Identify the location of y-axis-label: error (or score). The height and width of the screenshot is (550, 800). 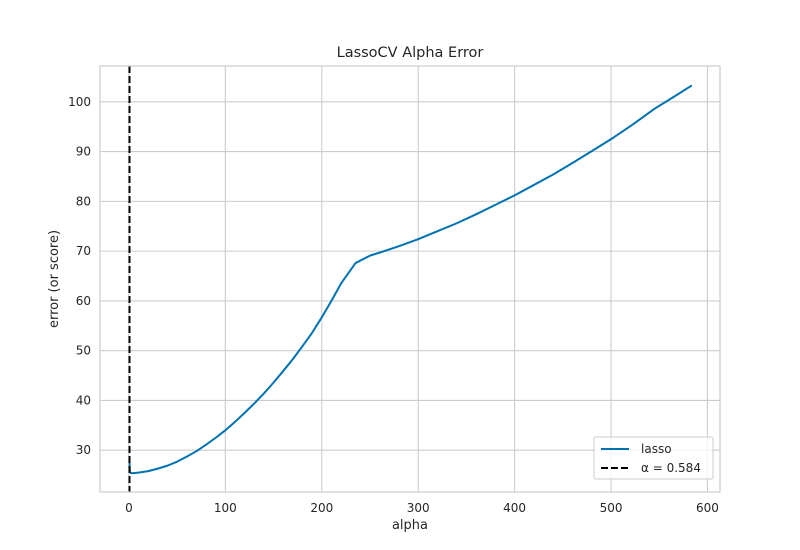
(54, 279).